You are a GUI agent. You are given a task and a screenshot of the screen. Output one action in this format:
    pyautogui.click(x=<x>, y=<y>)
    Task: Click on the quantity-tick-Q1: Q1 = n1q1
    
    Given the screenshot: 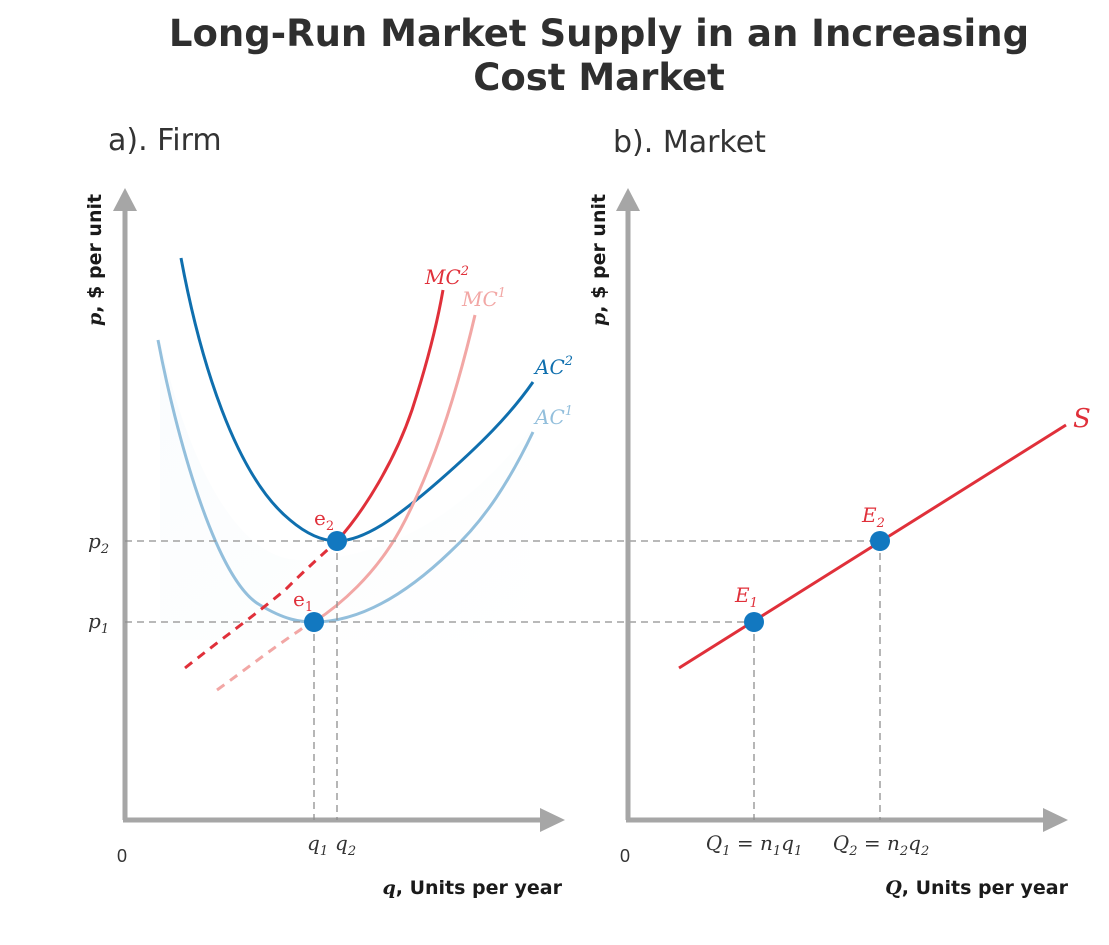 What is the action you would take?
    pyautogui.click(x=754, y=845)
    